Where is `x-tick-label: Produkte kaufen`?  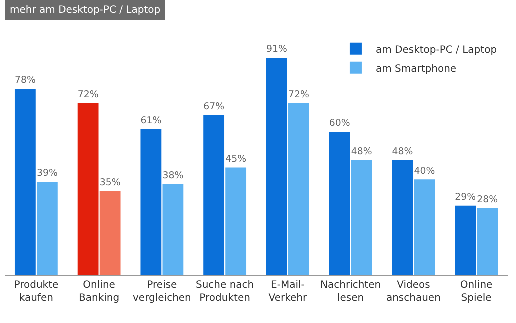 x-tick-label: Produkte kaufen is located at coordinates (36, 292).